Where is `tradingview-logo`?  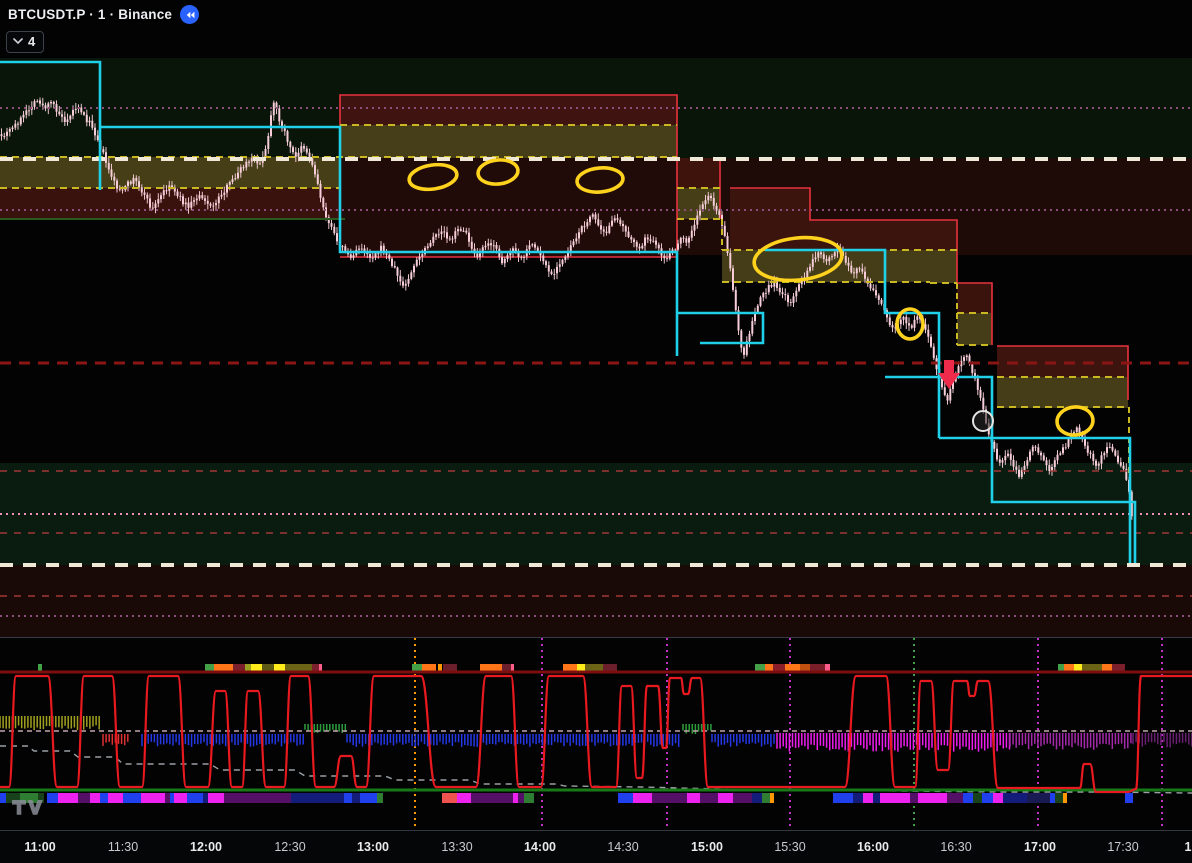 tradingview-logo is located at coordinates (28, 810).